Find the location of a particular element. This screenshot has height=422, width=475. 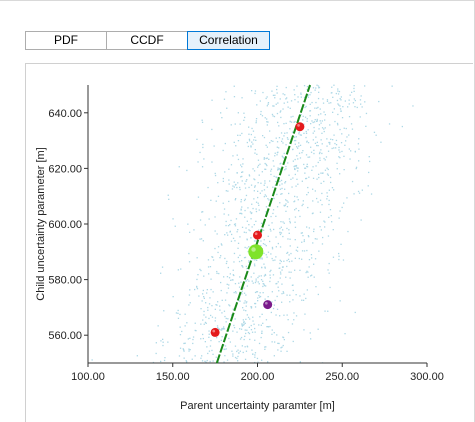

tab-pdf: PDF is located at coordinates (66, 40).